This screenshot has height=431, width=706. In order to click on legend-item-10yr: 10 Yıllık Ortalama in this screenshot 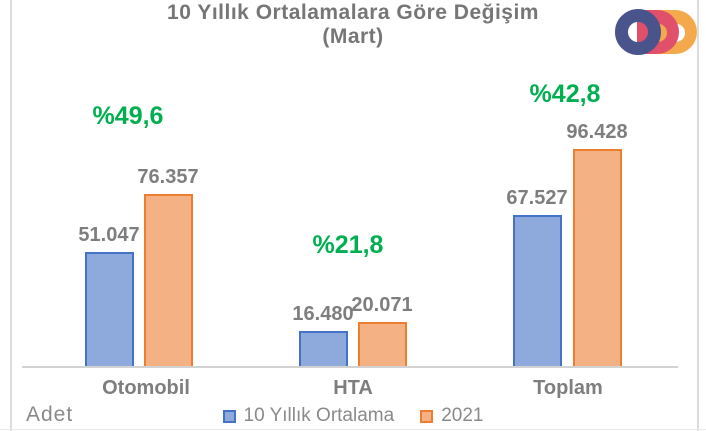, I will do `click(308, 416)`.